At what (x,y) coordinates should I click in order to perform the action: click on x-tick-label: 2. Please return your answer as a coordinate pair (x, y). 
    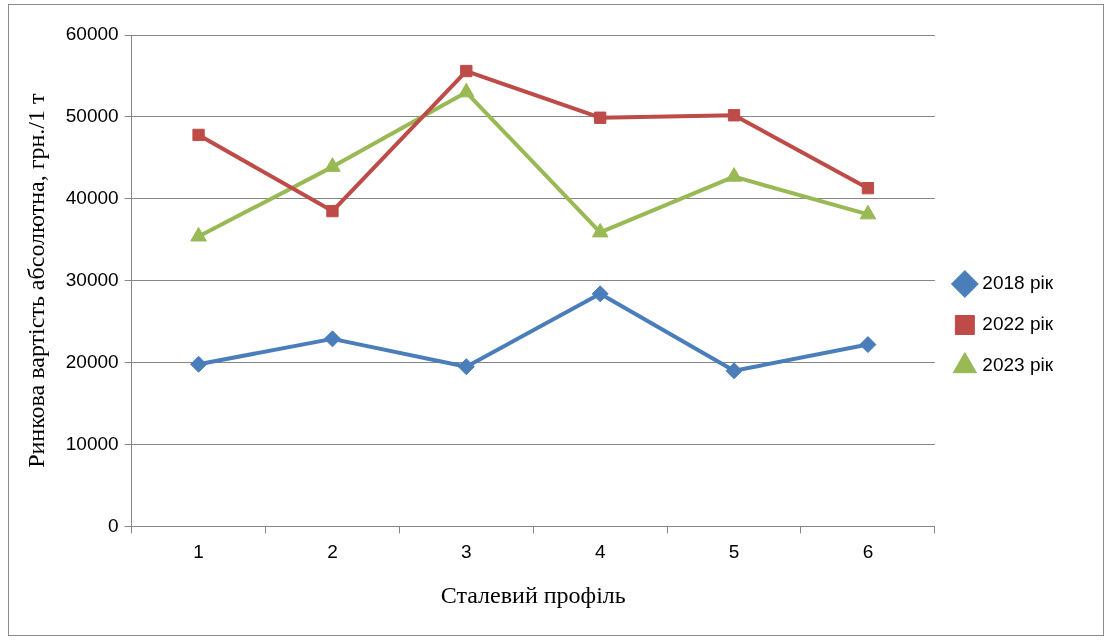
    Looking at the image, I should click on (332, 552).